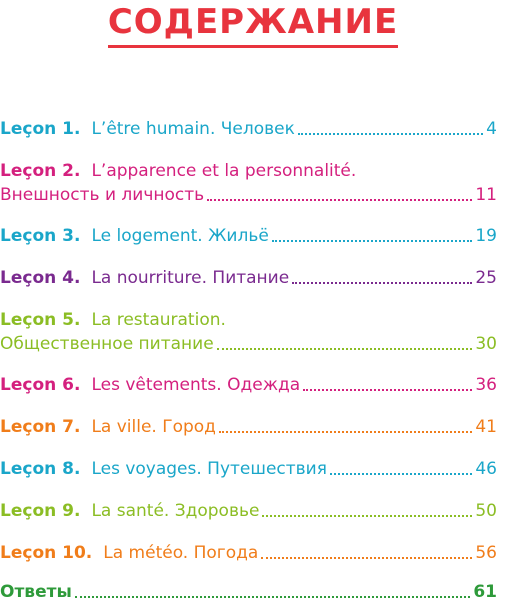 This screenshot has height=603, width=506. Describe the element at coordinates (253, 25) in the screenshot. I see `page-title: СОДЕРЖАНИЕ` at that location.